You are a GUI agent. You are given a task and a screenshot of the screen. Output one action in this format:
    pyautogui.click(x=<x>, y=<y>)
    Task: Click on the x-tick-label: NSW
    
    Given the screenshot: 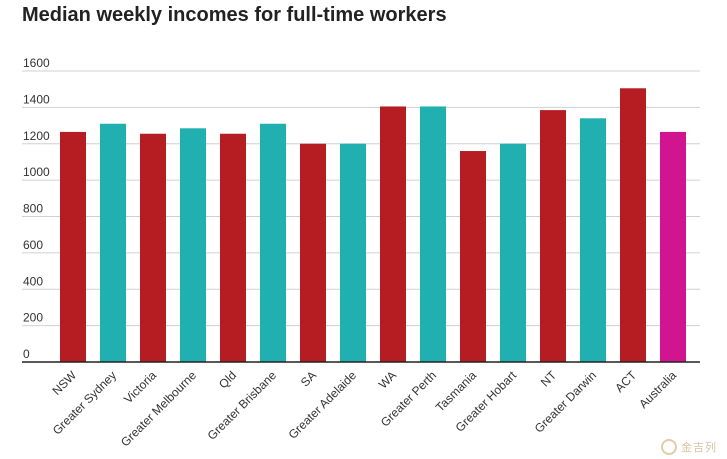 What is the action you would take?
    pyautogui.click(x=64, y=383)
    